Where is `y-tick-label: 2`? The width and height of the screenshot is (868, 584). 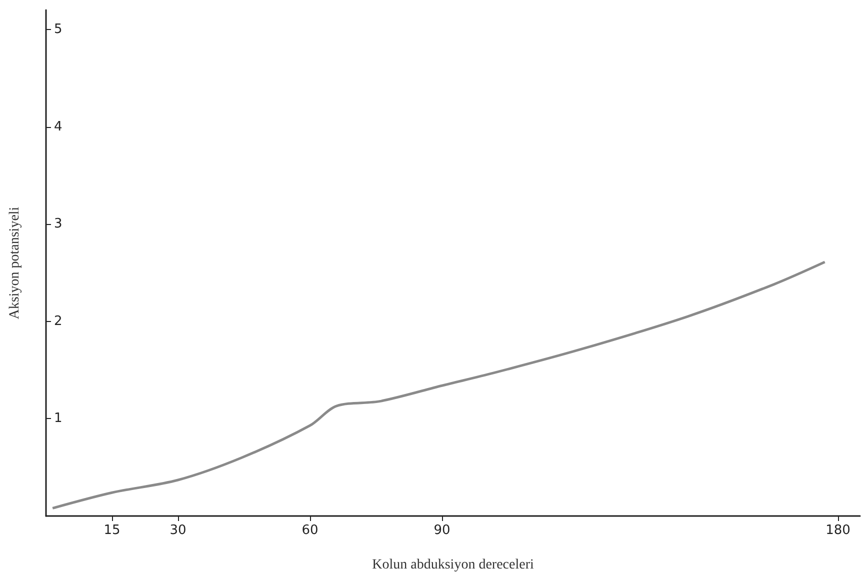 y-tick-label: 2 is located at coordinates (58, 321).